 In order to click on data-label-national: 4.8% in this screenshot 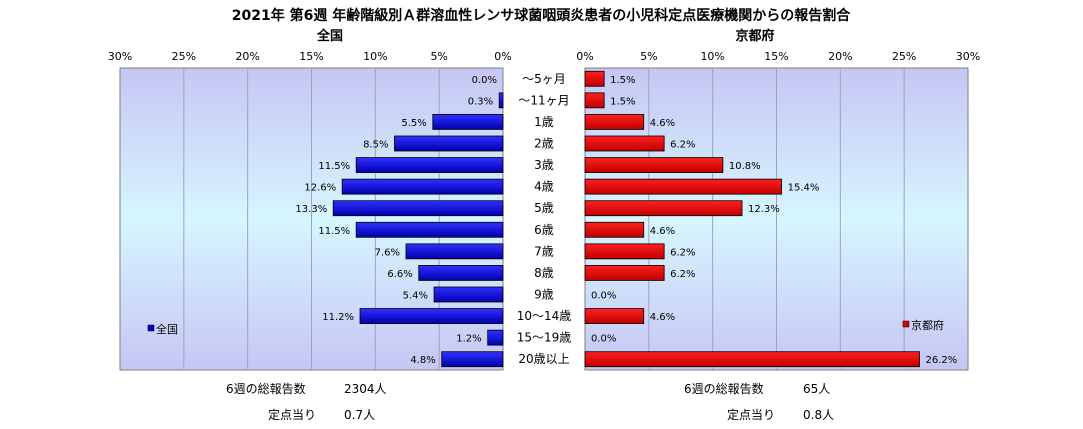, I will do `click(422, 360)`.